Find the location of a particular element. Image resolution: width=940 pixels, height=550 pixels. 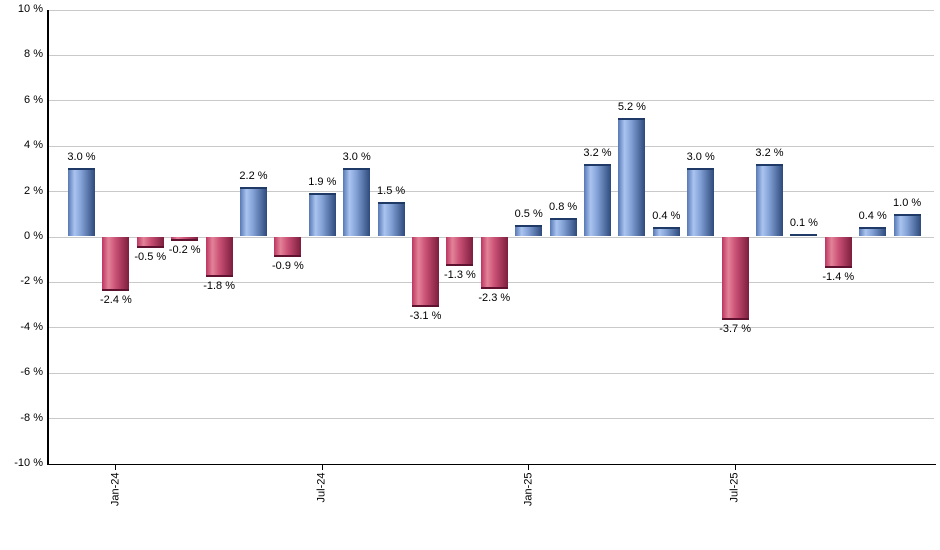

y-axis-tick-label: -10 % is located at coordinates (28, 463).